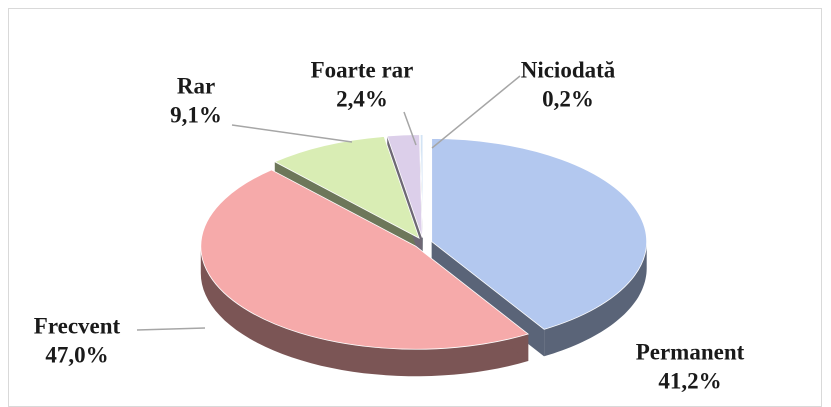  Describe the element at coordinates (196, 85) in the screenshot. I see `category-label: Rar` at that location.